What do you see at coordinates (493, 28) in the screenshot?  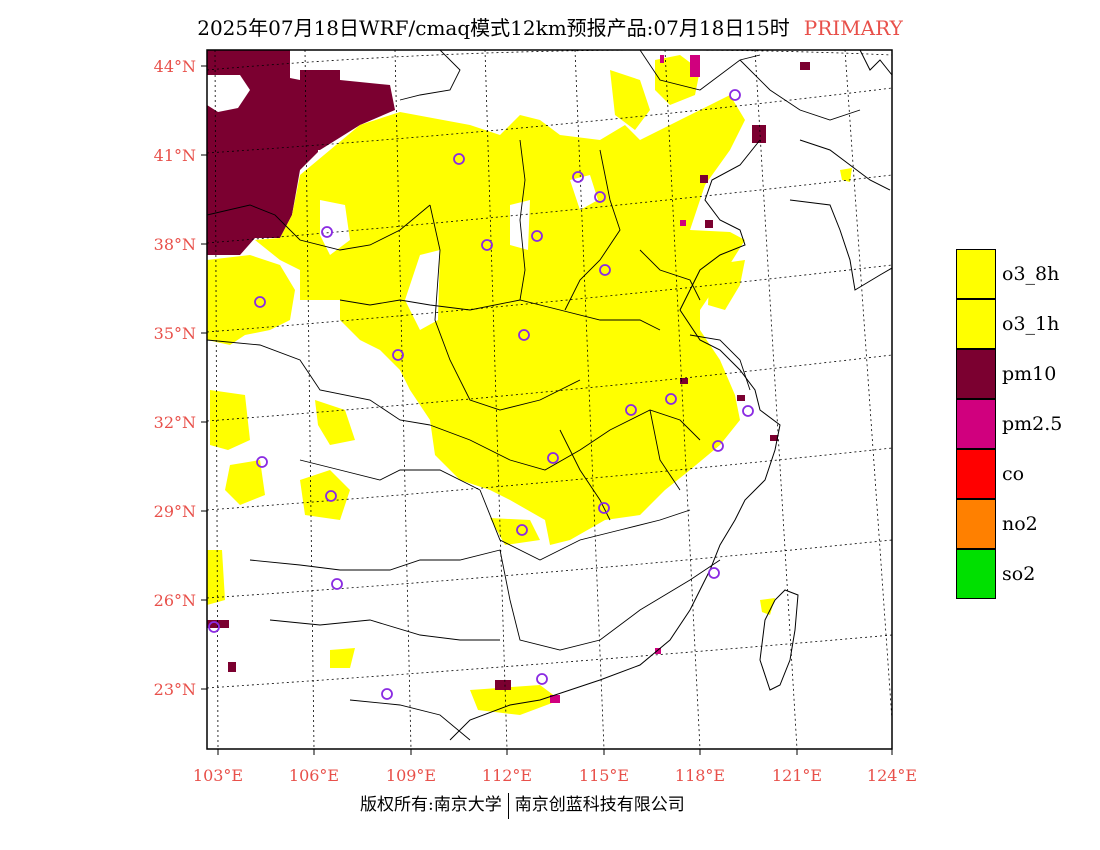 I see `title-main: 2025年07月18日WRF/cmaq模式12km预报产品:07月18日15时` at bounding box center [493, 28].